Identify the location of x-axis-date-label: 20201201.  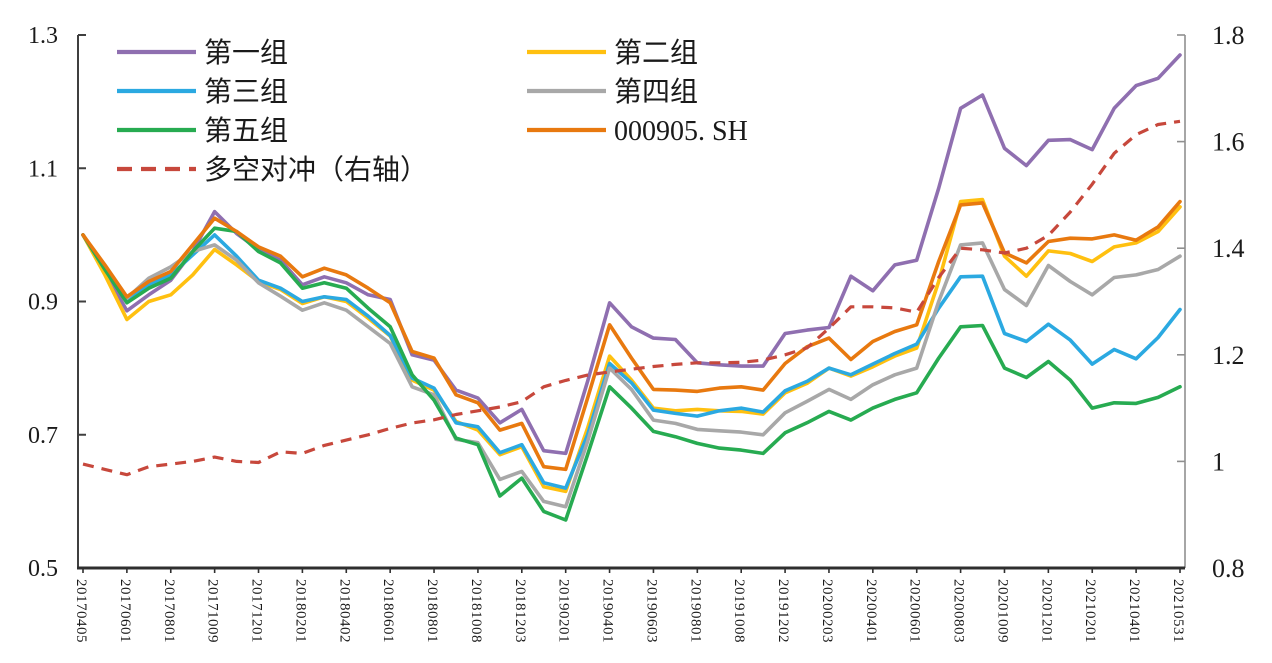
(1046, 611).